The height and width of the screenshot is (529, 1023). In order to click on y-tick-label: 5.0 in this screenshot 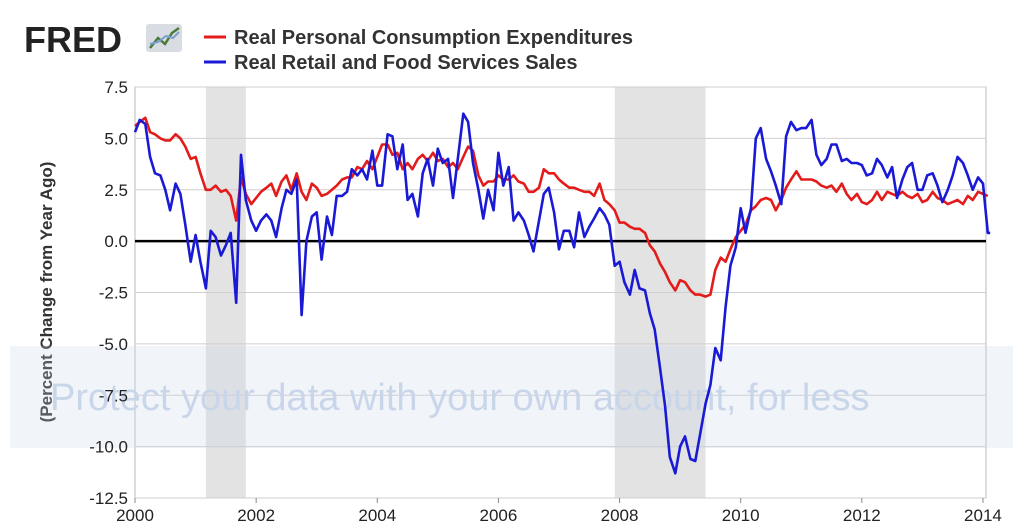, I will do `click(116, 138)`.